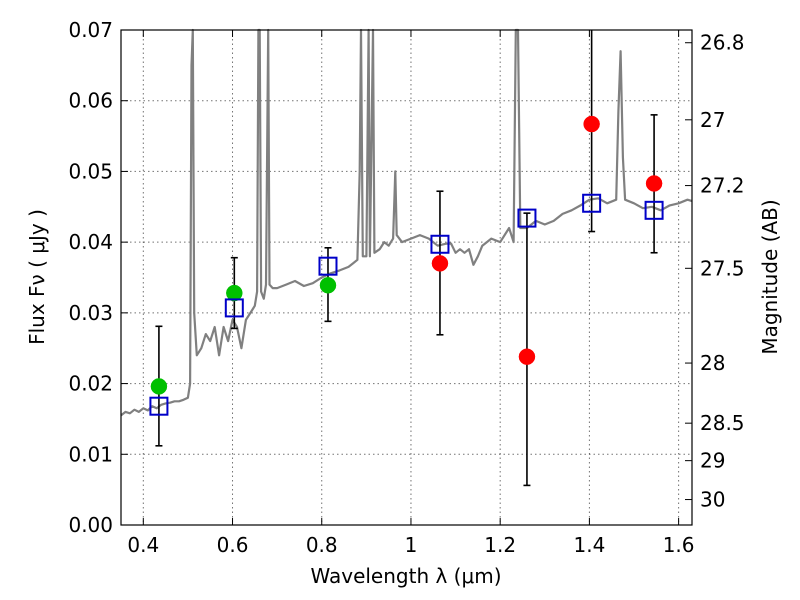  Describe the element at coordinates (90, 313) in the screenshot. I see `y-tick-label: 0.03` at that location.